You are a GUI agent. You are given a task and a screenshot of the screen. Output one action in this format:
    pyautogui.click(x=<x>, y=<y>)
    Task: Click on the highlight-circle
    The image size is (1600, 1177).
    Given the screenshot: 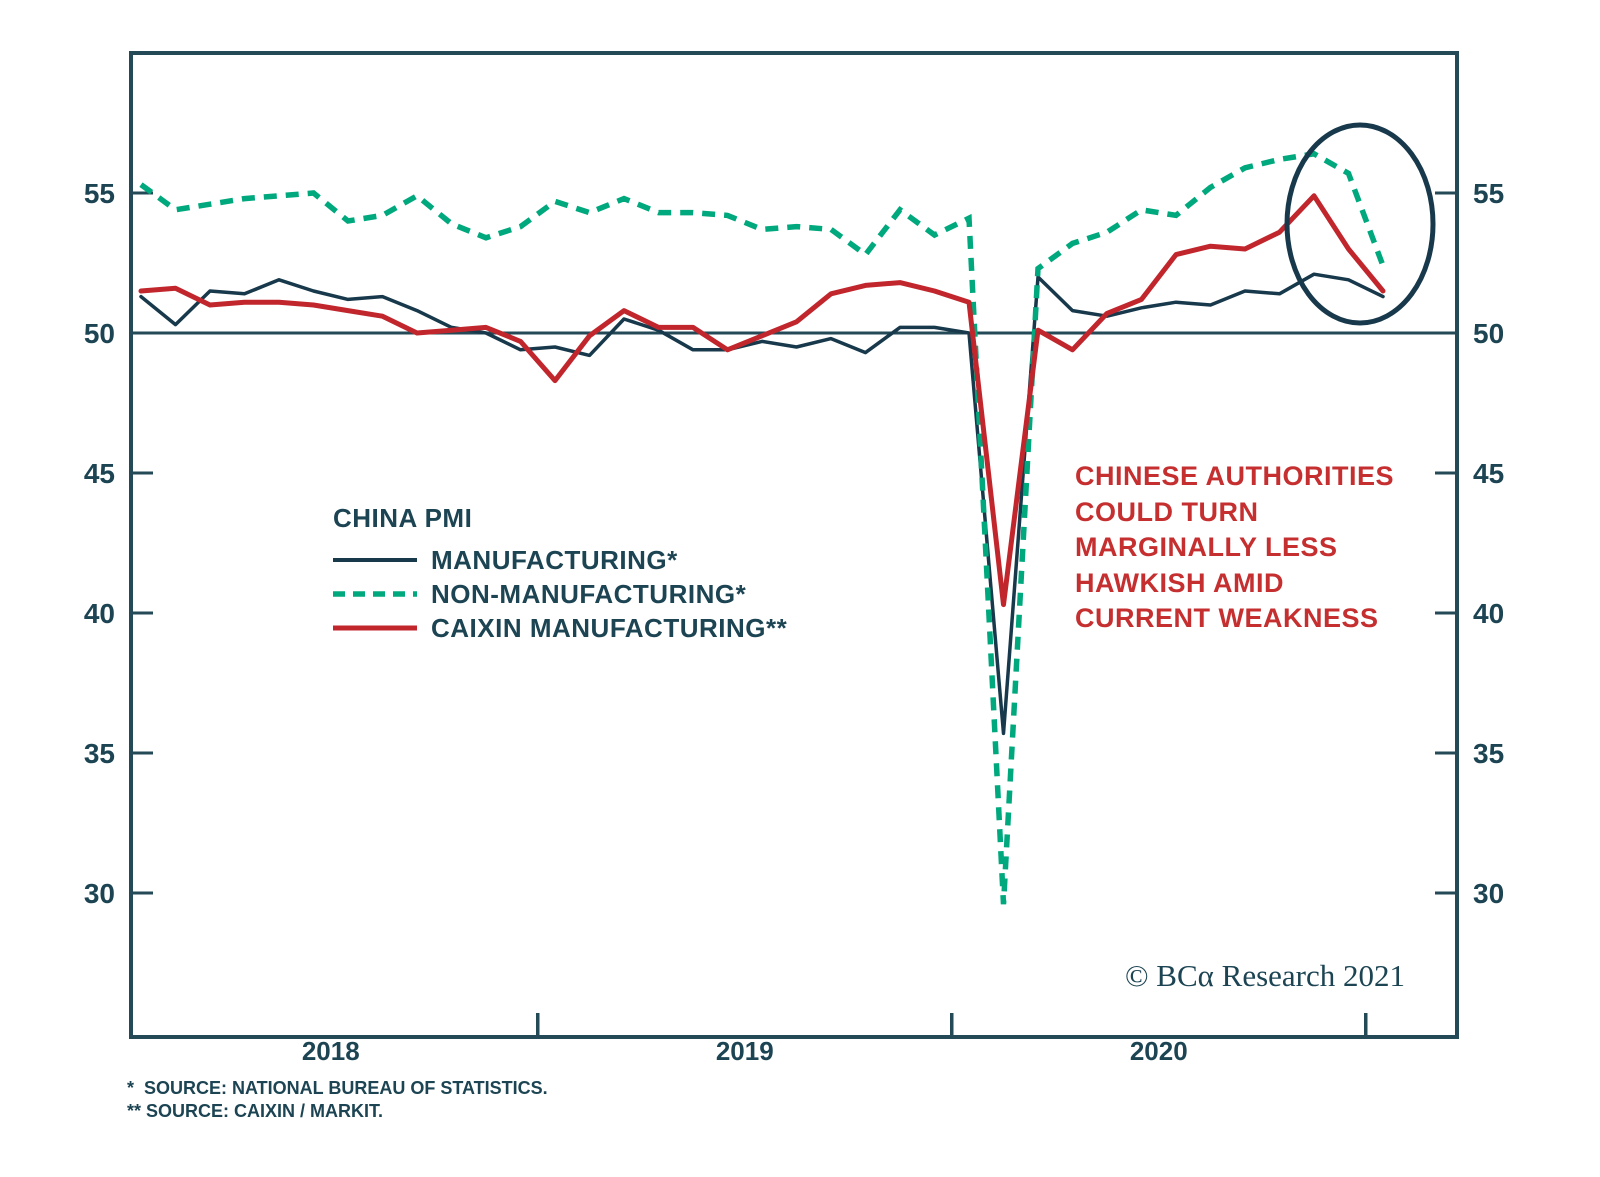 What is the action you would take?
    pyautogui.click(x=1360, y=224)
    